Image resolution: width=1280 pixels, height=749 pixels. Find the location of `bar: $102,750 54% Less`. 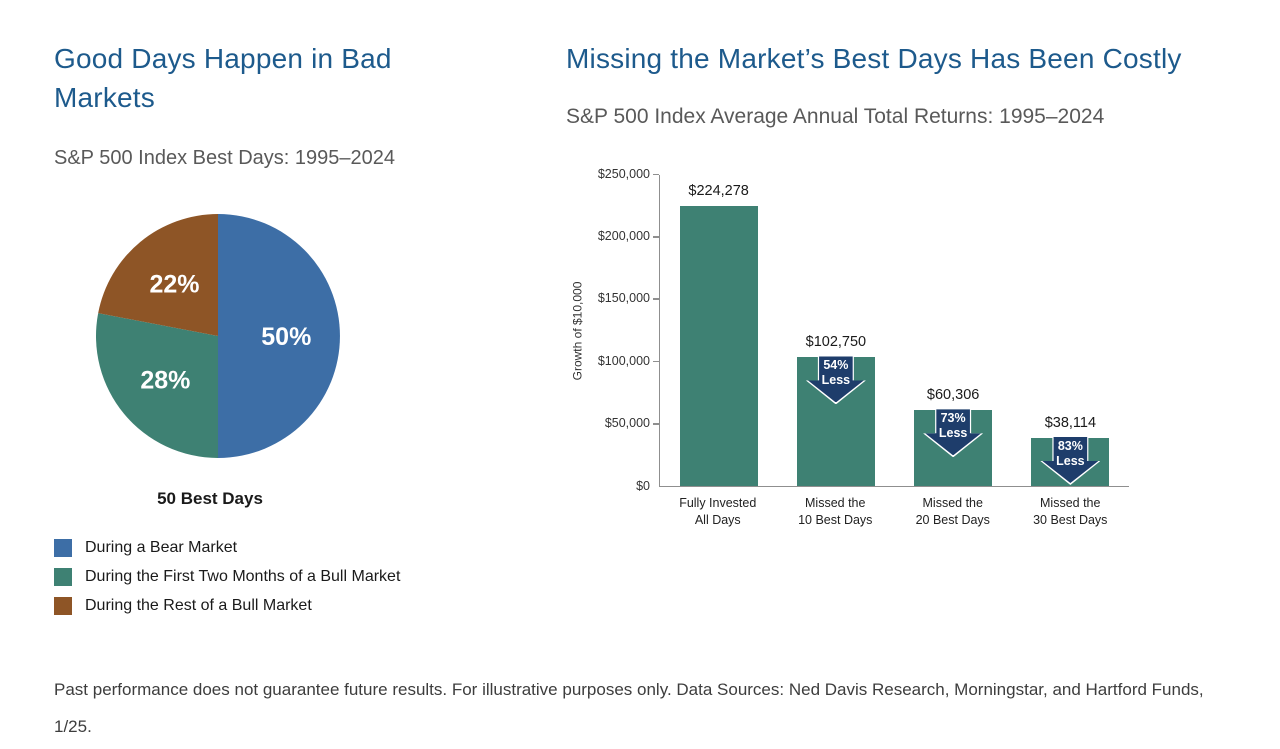

bar: $102,750 54% Less is located at coordinates (835, 410).